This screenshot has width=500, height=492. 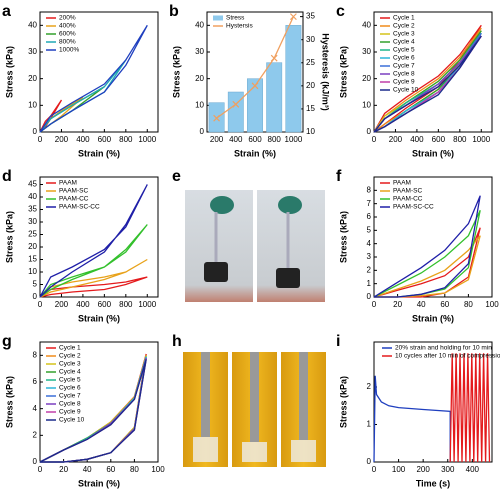 What do you see at coordinates (310, 16) in the screenshot?
I see `y2-tick-label: 35` at bounding box center [310, 16].